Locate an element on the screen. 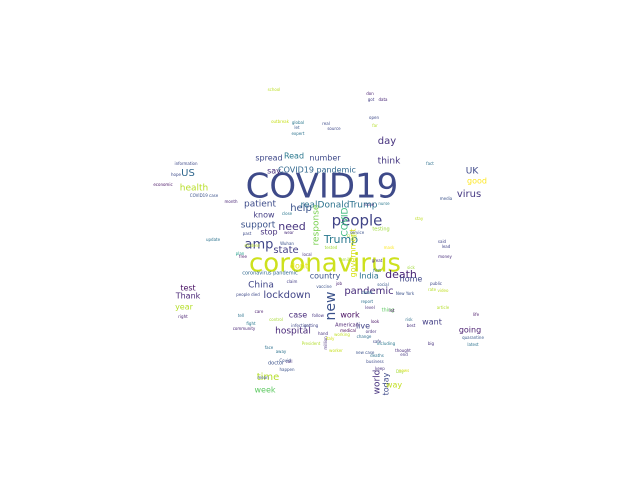 The image size is (640, 480). word-wuhan: Wuhan is located at coordinates (287, 243).